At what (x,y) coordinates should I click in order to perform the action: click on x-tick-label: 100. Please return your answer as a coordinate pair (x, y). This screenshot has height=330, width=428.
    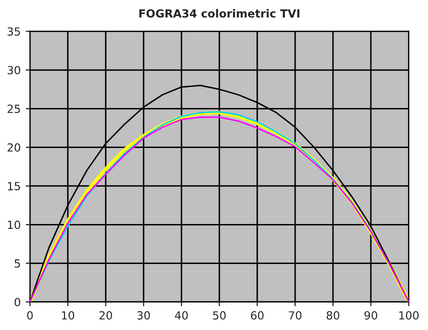
    Looking at the image, I should click on (409, 315).